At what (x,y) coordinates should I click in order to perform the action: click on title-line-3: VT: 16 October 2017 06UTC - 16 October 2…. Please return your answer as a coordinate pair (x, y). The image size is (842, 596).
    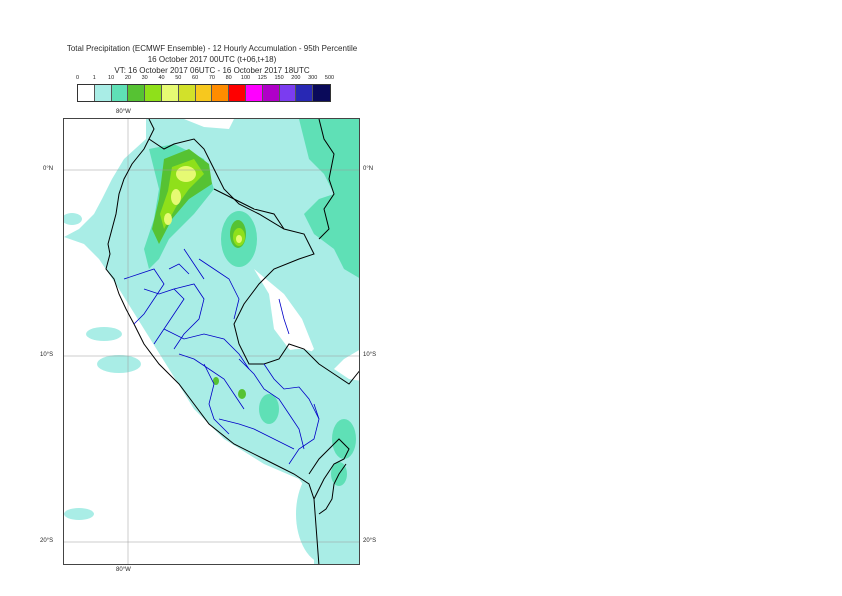
    Looking at the image, I should click on (212, 70).